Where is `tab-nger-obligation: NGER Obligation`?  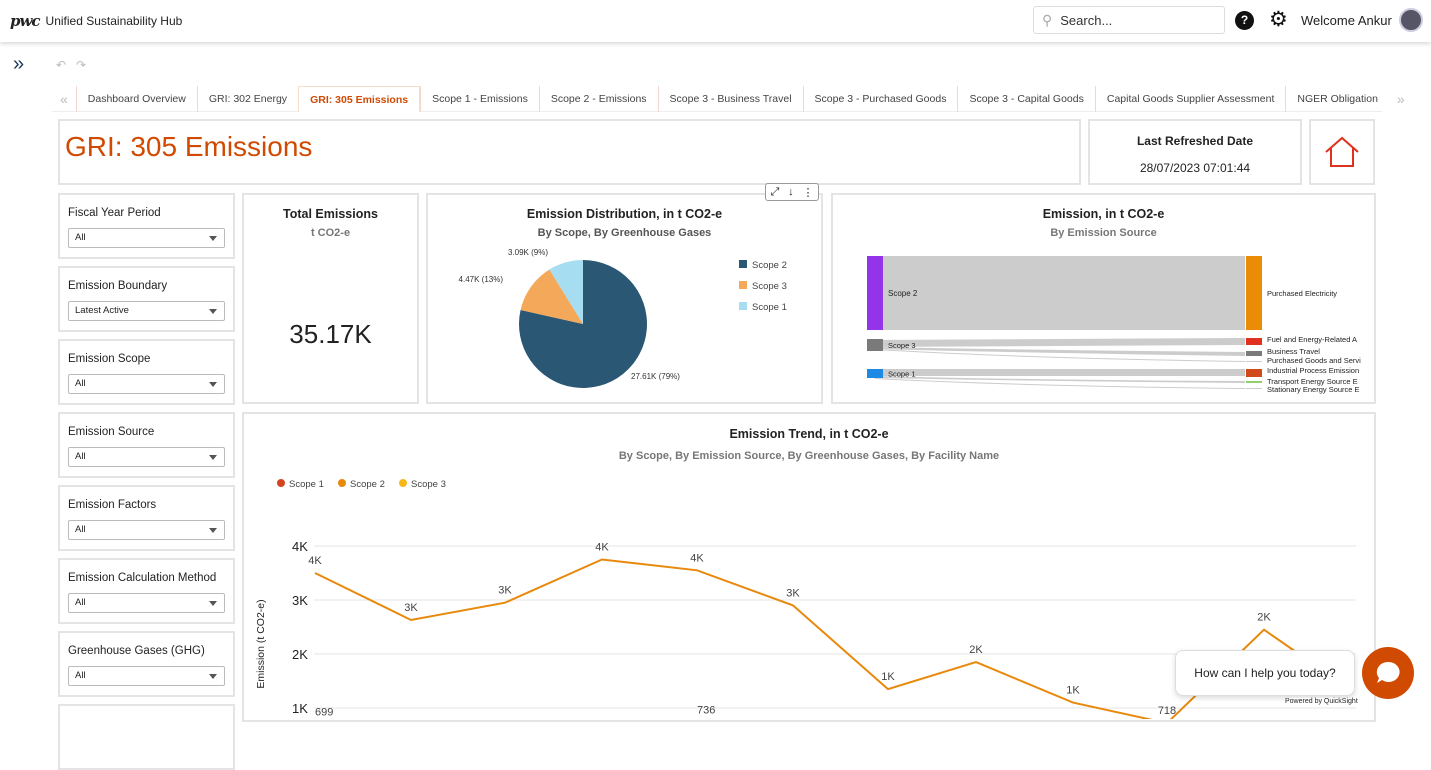 tab-nger-obligation: NGER Obligation is located at coordinates (1337, 98).